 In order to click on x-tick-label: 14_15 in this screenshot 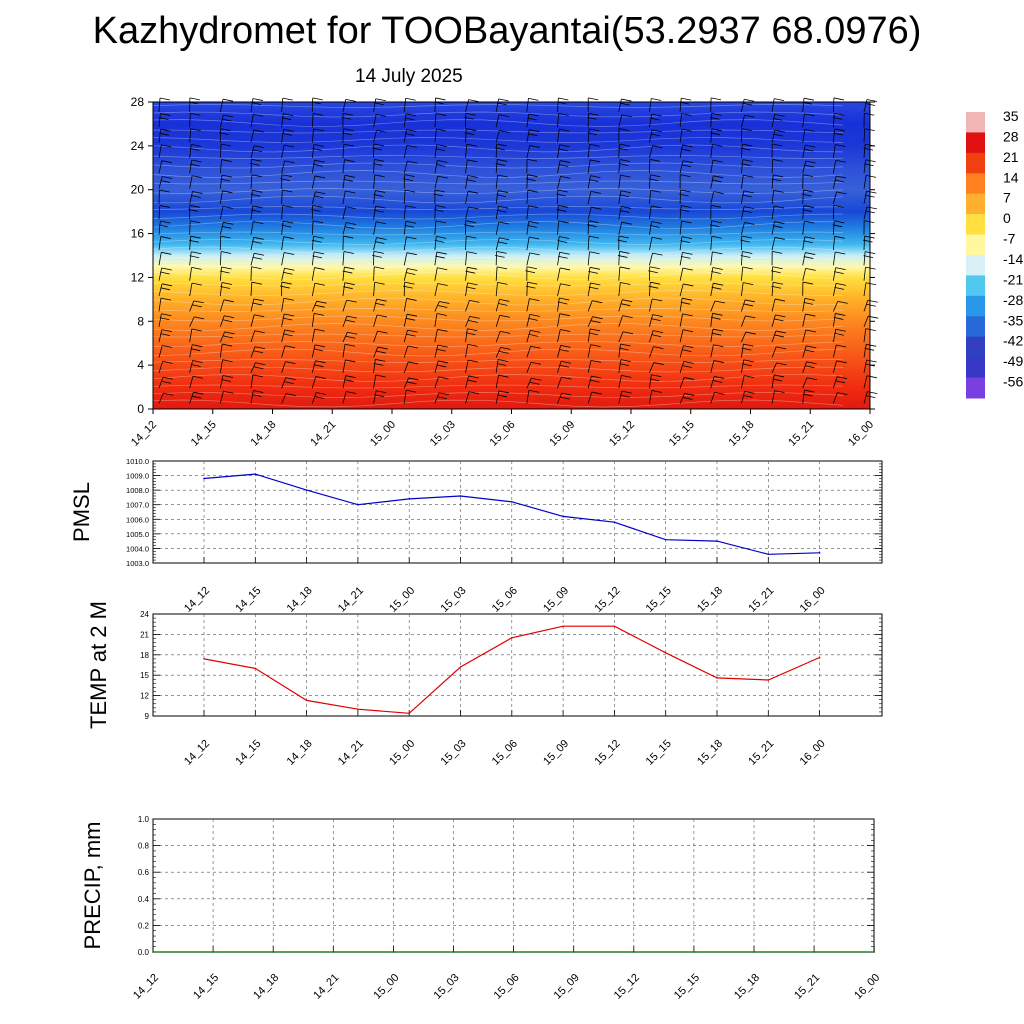, I will do `click(204, 434)`.